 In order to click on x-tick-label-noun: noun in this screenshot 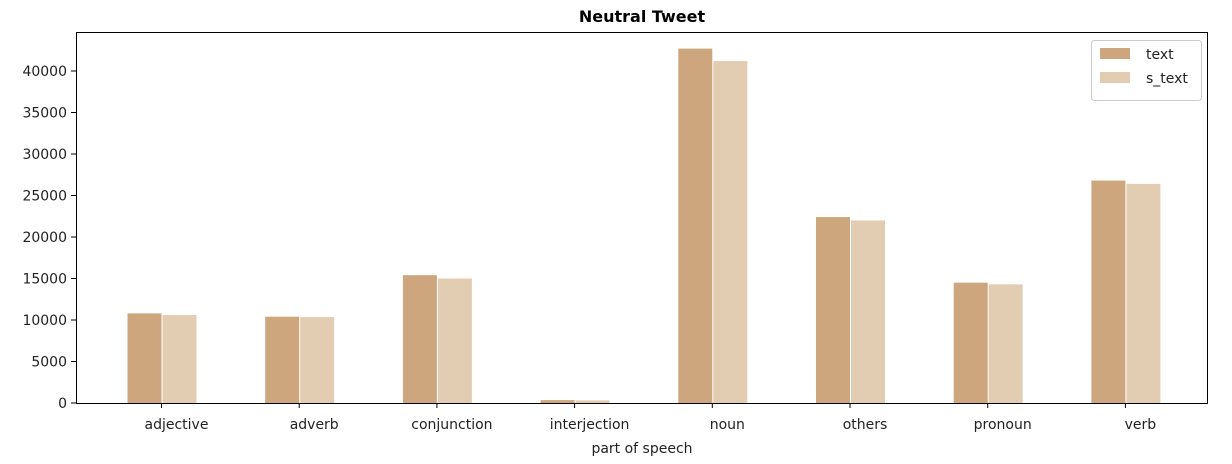, I will do `click(727, 425)`.